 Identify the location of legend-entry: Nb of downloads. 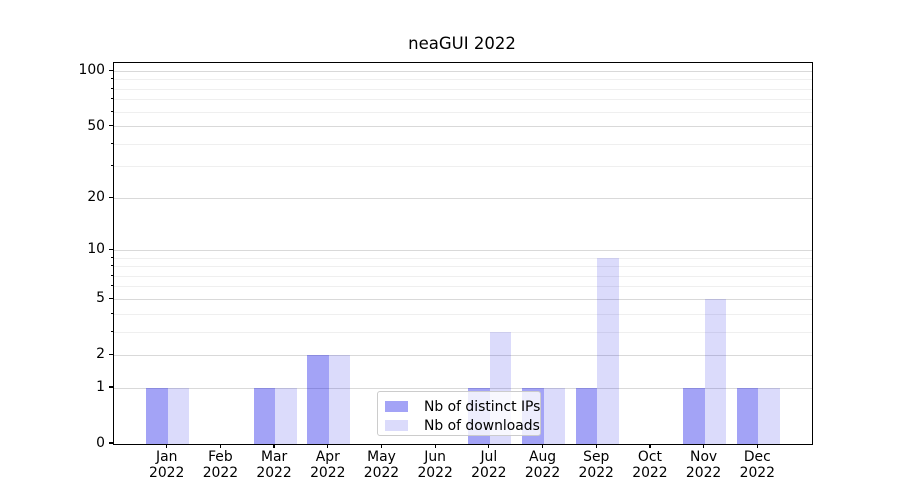
(459, 425).